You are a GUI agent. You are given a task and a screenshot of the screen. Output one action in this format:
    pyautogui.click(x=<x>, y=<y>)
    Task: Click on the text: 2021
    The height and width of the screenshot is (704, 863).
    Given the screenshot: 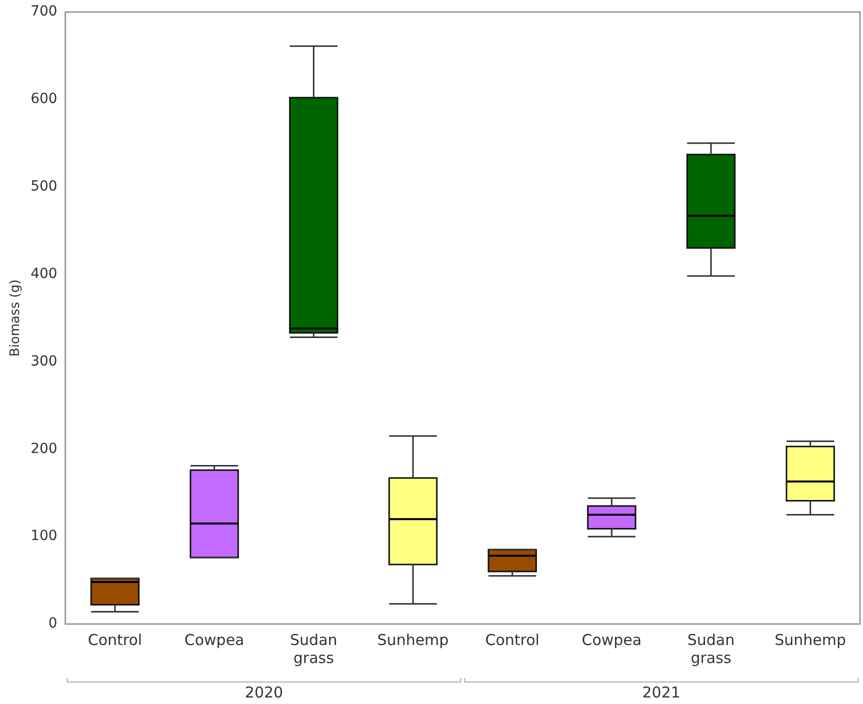 What is the action you would take?
    pyautogui.click(x=661, y=692)
    